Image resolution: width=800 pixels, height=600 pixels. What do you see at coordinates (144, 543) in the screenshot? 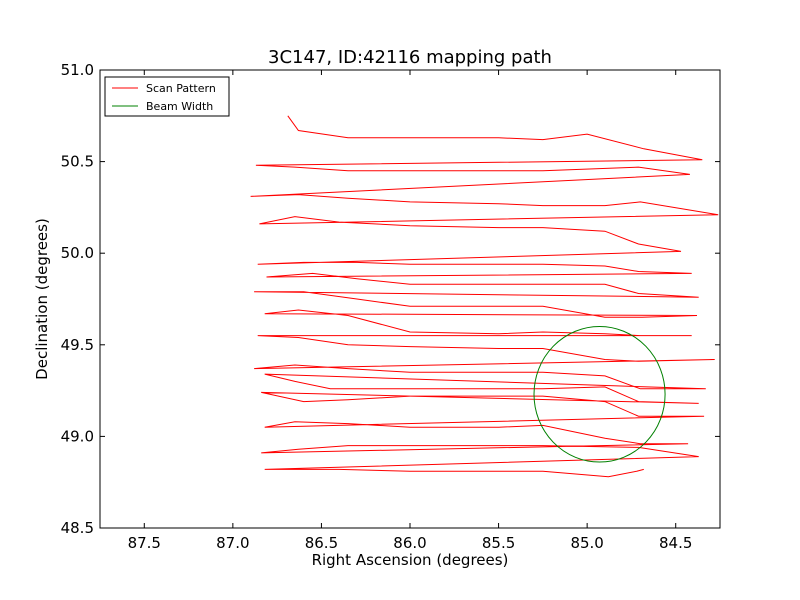
I see `x-tick-label: 87.5` at bounding box center [144, 543].